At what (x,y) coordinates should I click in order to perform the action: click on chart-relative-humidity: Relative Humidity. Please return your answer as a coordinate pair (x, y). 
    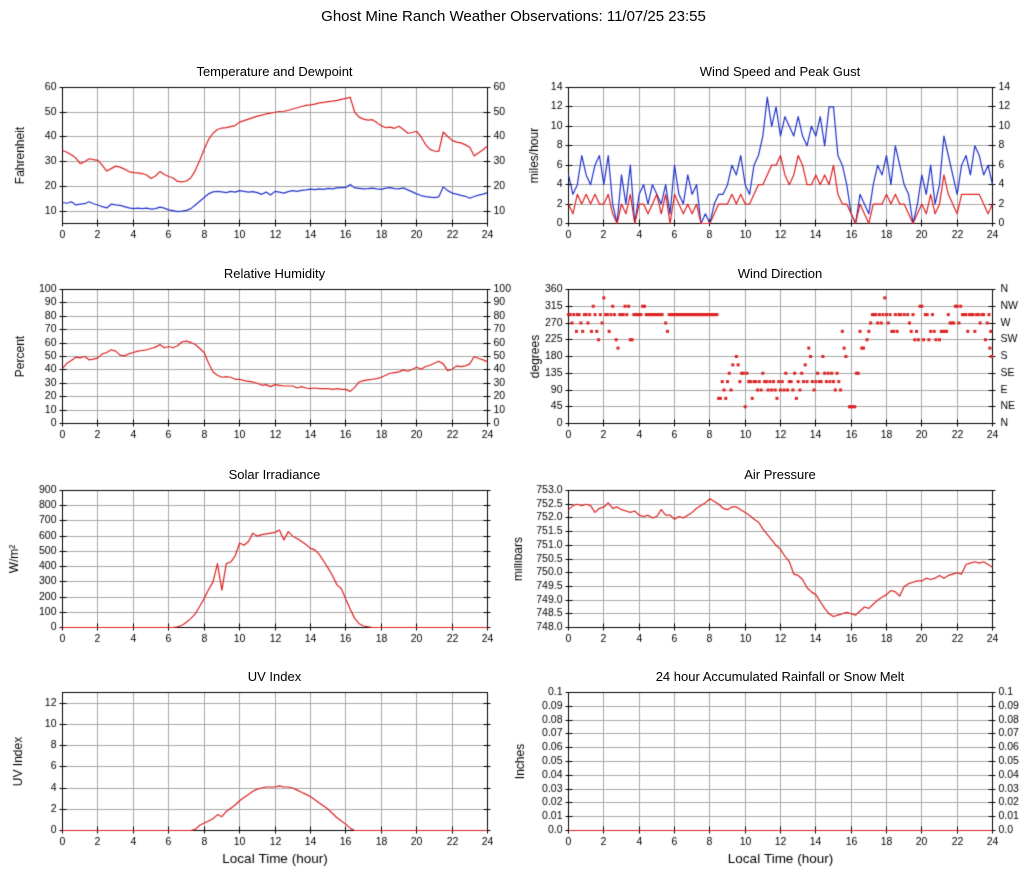
    Looking at the image, I should click on (257, 353).